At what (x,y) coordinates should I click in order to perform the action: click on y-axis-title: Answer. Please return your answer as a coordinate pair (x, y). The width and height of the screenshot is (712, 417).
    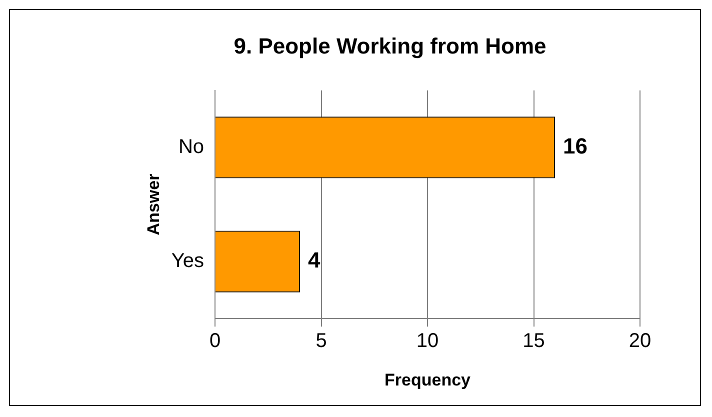
    Looking at the image, I should click on (153, 204).